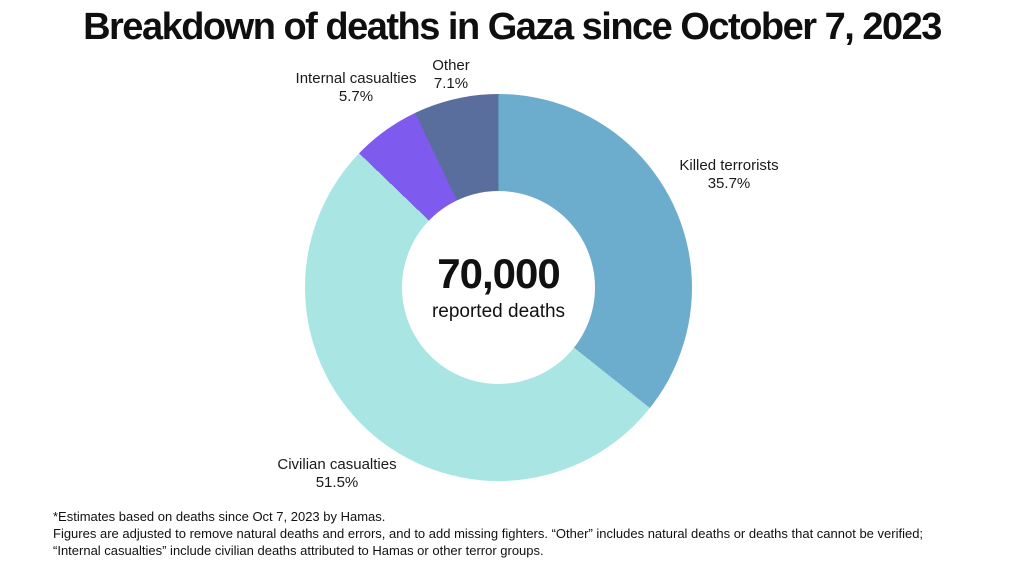 Image resolution: width=1024 pixels, height=575 pixels. Describe the element at coordinates (356, 78) in the screenshot. I see `slice-name: Internal casualties` at that location.